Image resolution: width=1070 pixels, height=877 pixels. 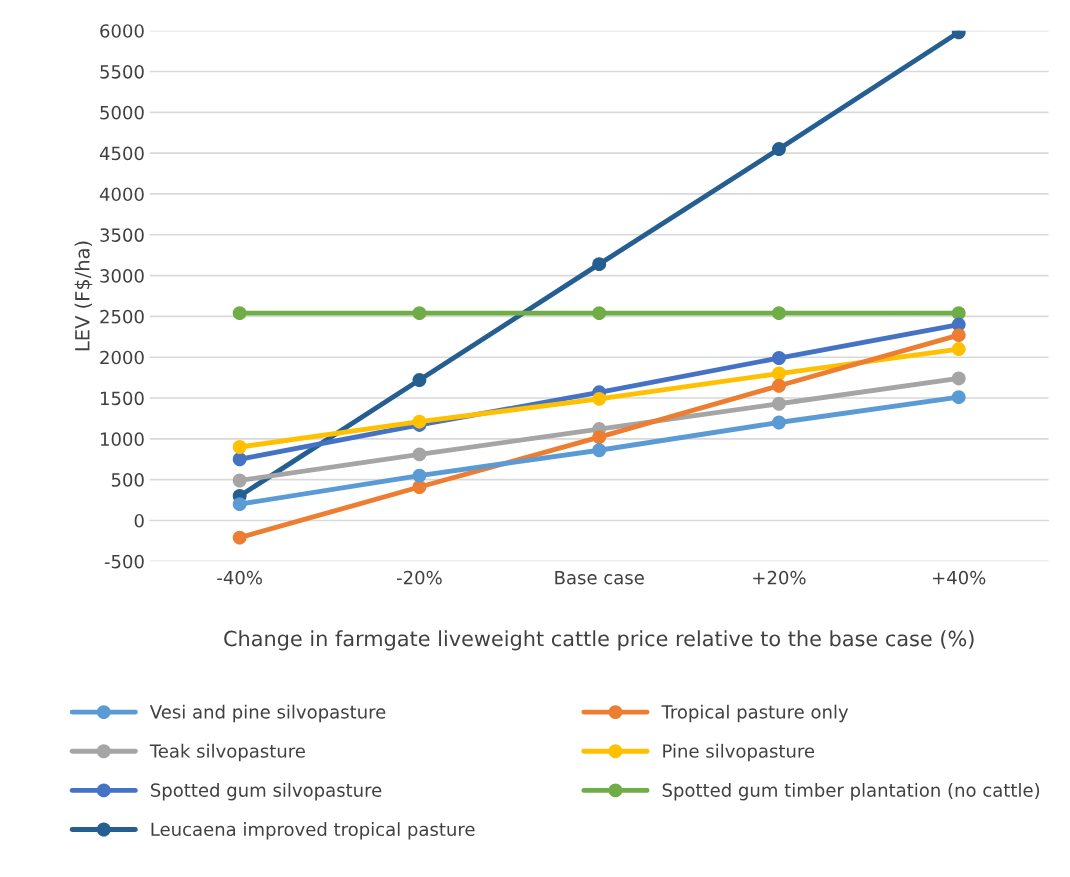 I want to click on legend-label: Pine silvopasture, so click(x=739, y=752).